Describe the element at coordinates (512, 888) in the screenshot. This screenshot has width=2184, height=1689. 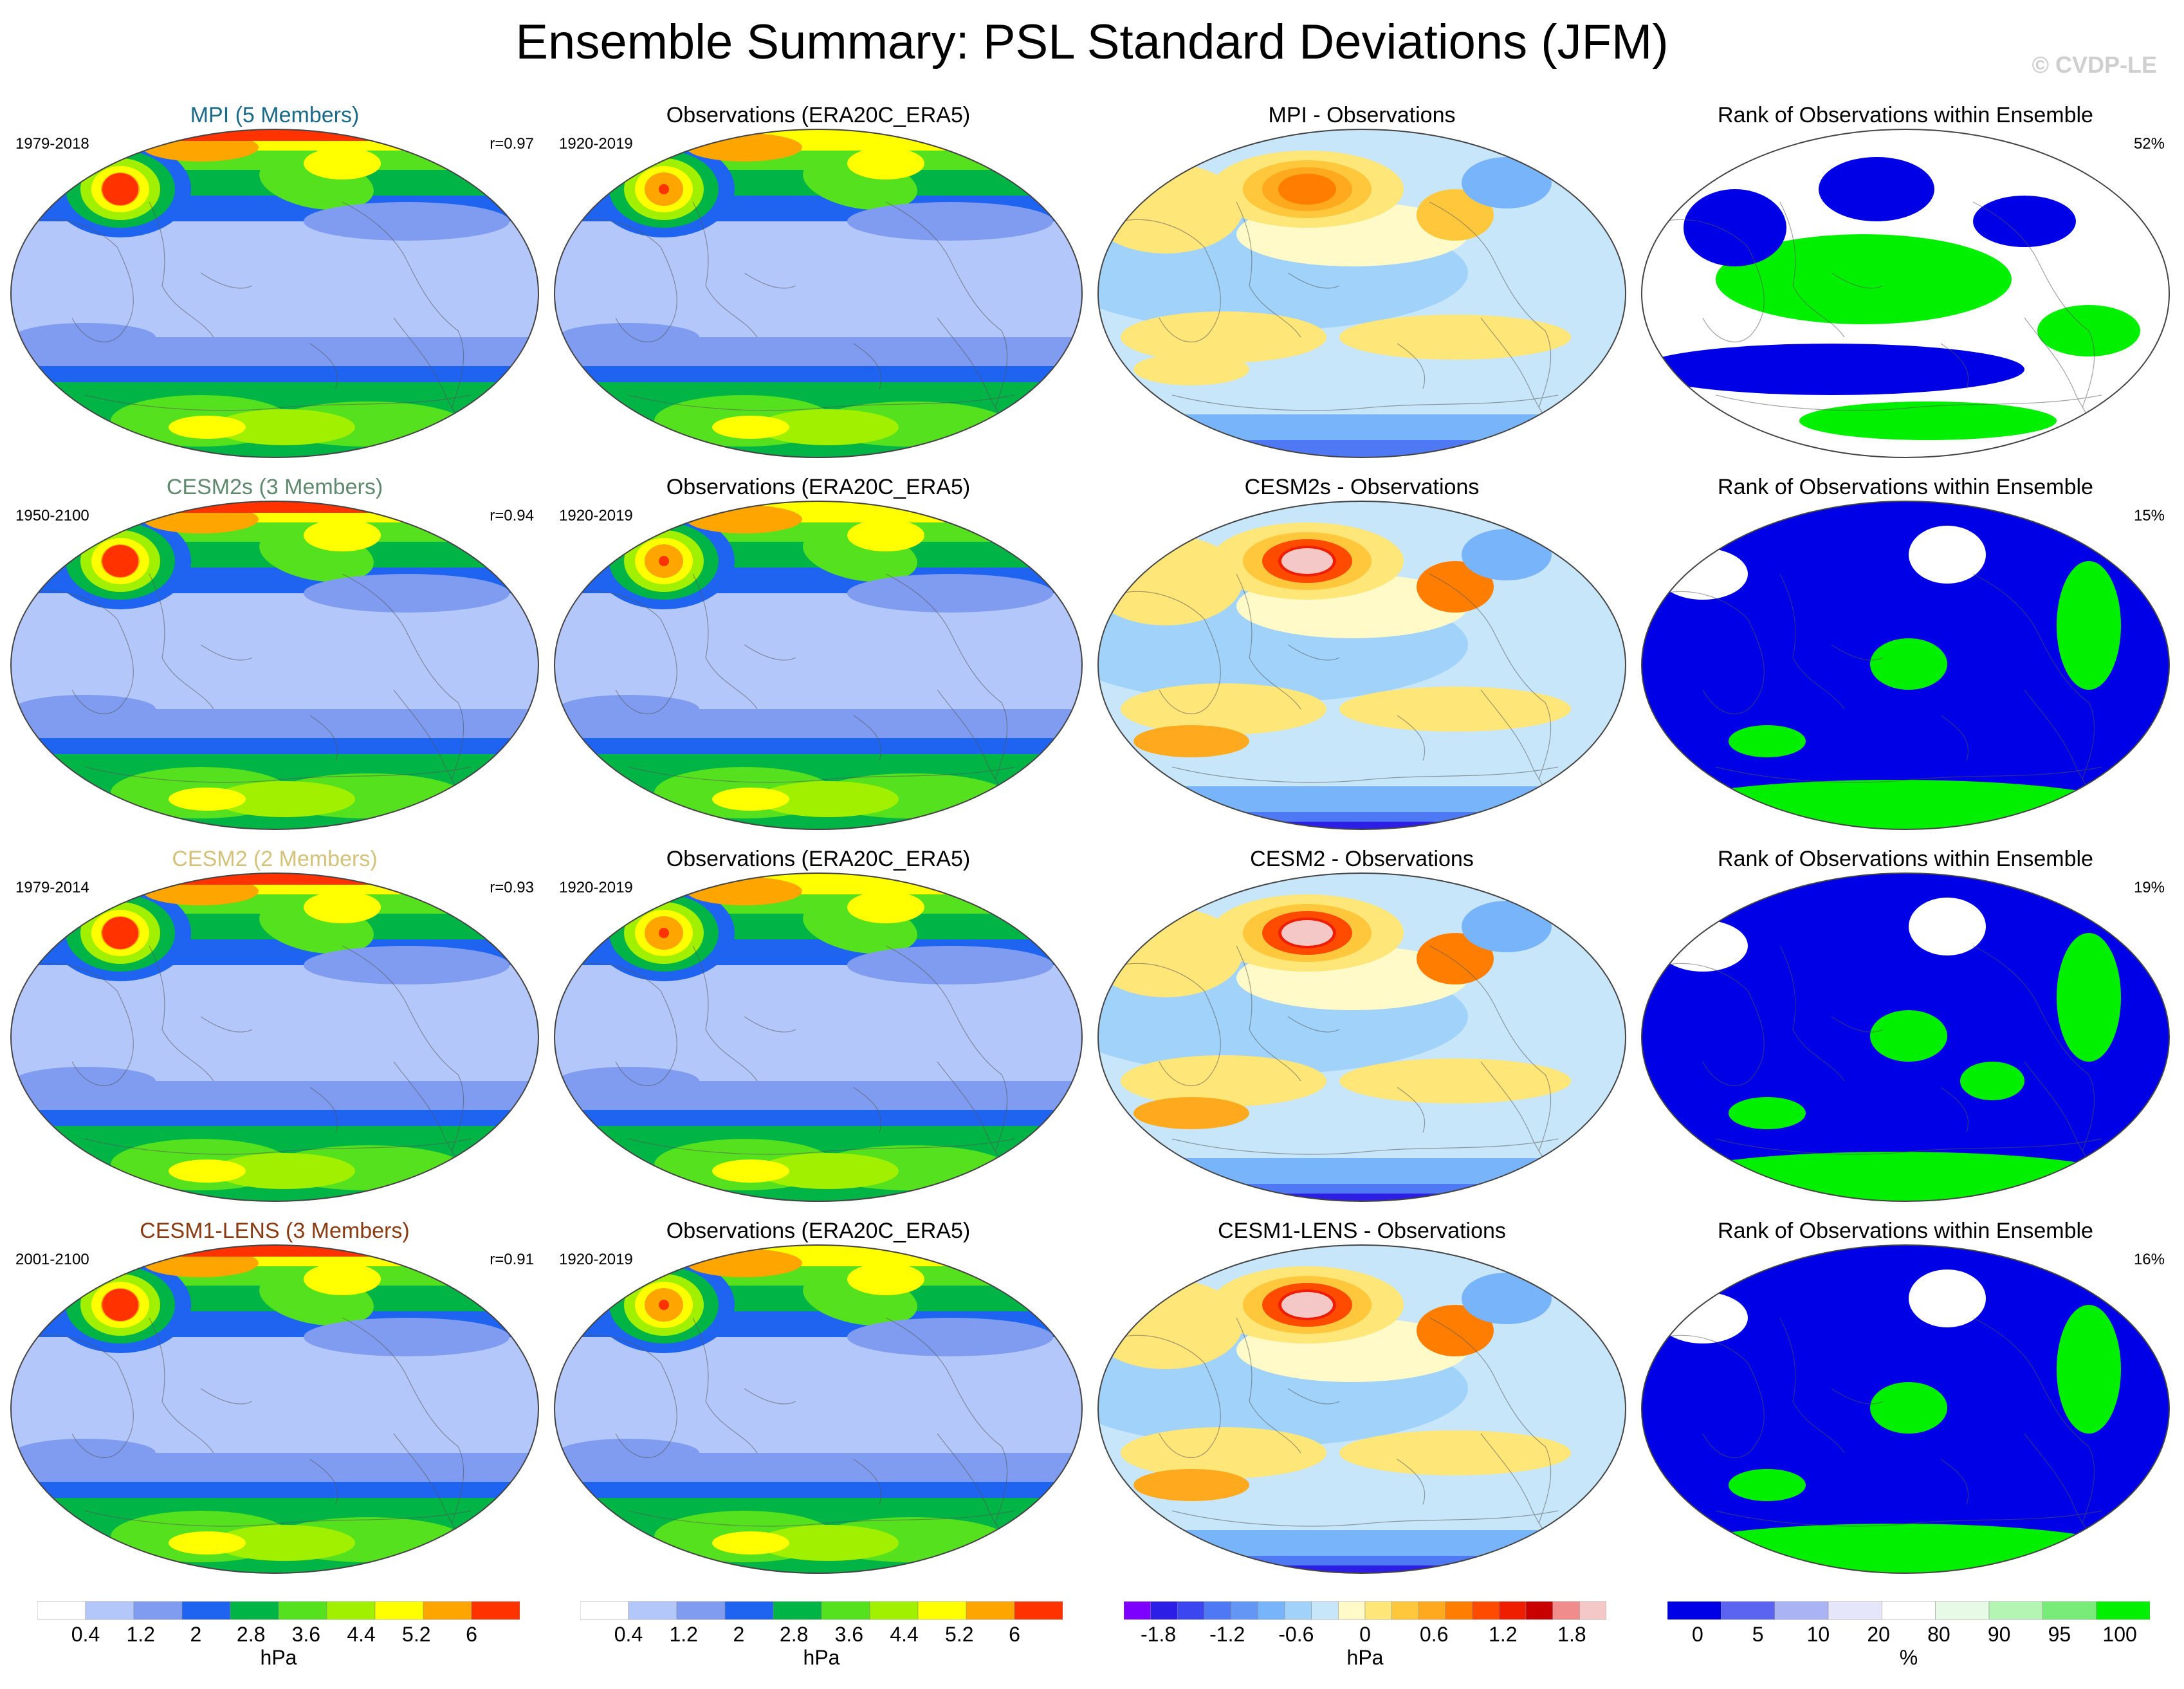
I see `pattern-correlation: r=0.93` at that location.